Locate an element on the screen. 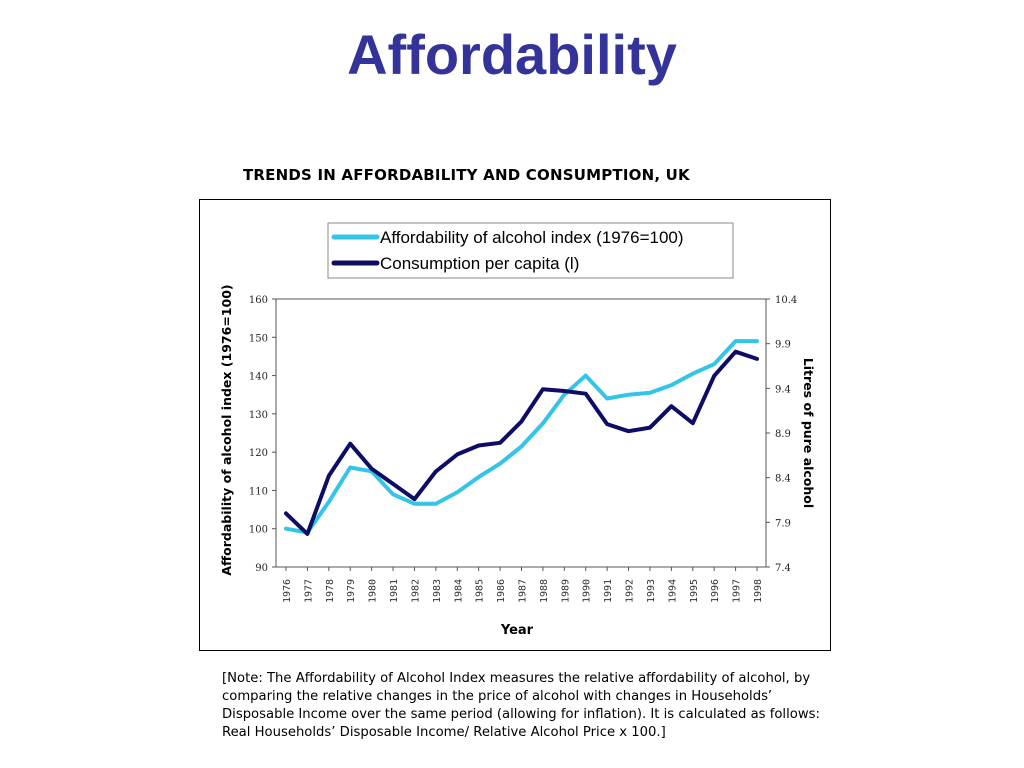  x-tick-label: 1989 is located at coordinates (565, 591).